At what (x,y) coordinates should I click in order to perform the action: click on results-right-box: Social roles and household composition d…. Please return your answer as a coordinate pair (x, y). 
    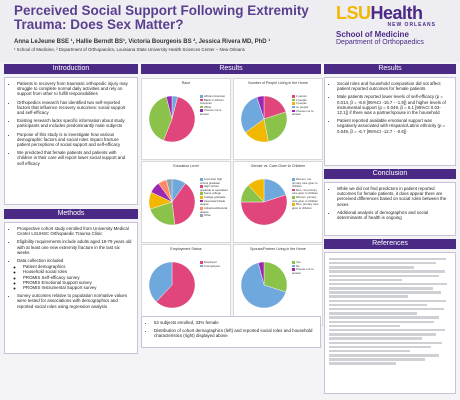
    Looking at the image, I should click on (390, 121).